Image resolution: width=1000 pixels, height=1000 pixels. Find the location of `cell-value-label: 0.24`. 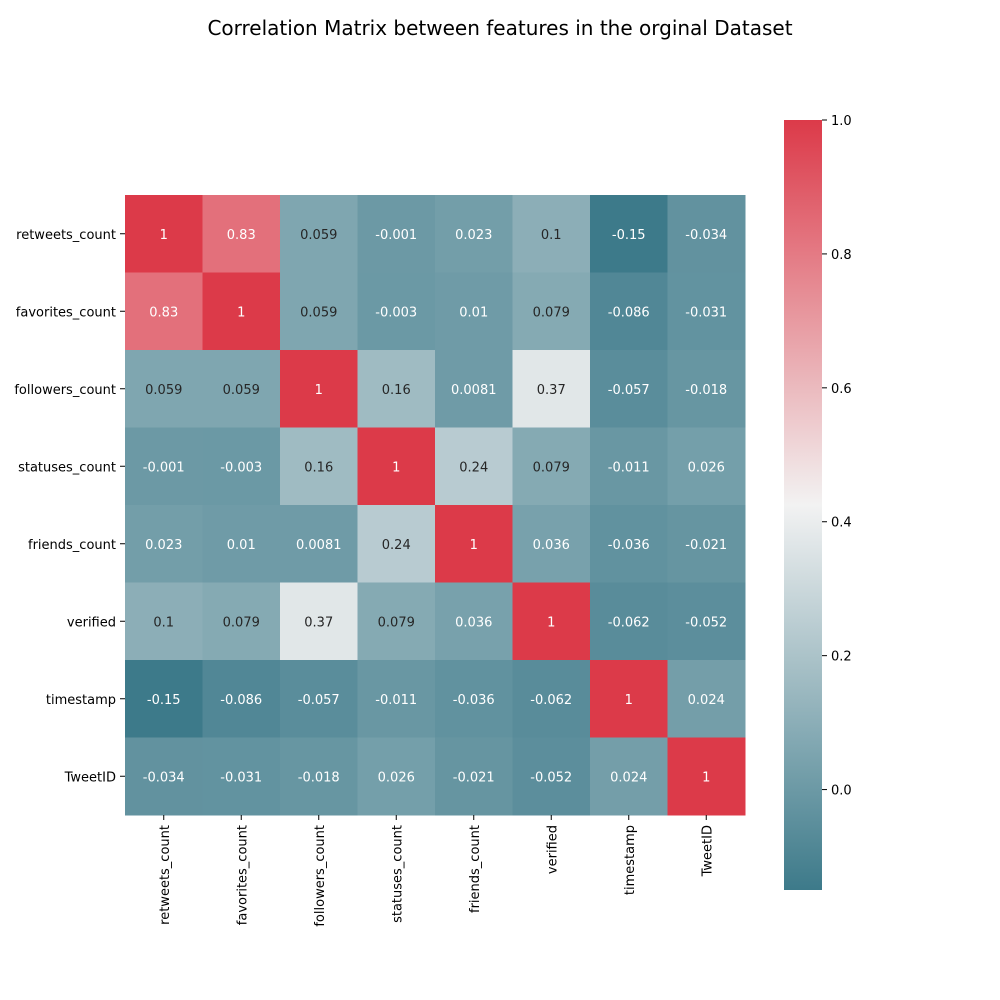

cell-value-label: 0.24 is located at coordinates (396, 545).